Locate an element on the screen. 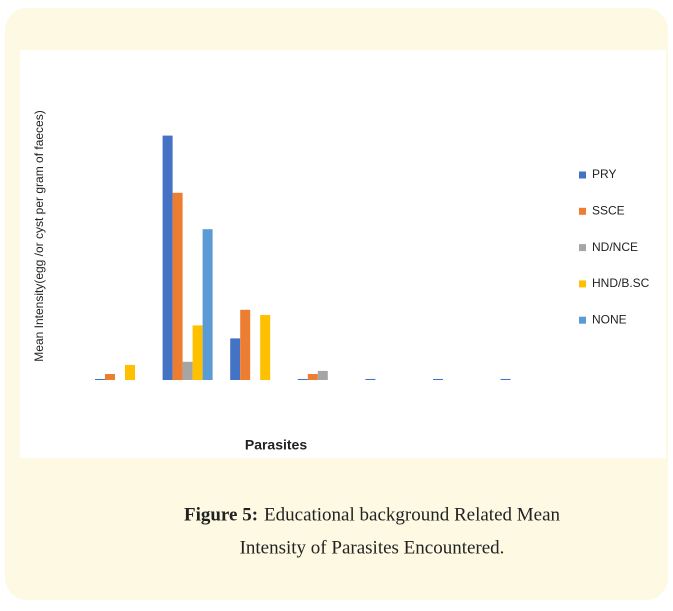 This screenshot has width=673, height=611. caption-line: Educational background Related Mean is located at coordinates (412, 514).